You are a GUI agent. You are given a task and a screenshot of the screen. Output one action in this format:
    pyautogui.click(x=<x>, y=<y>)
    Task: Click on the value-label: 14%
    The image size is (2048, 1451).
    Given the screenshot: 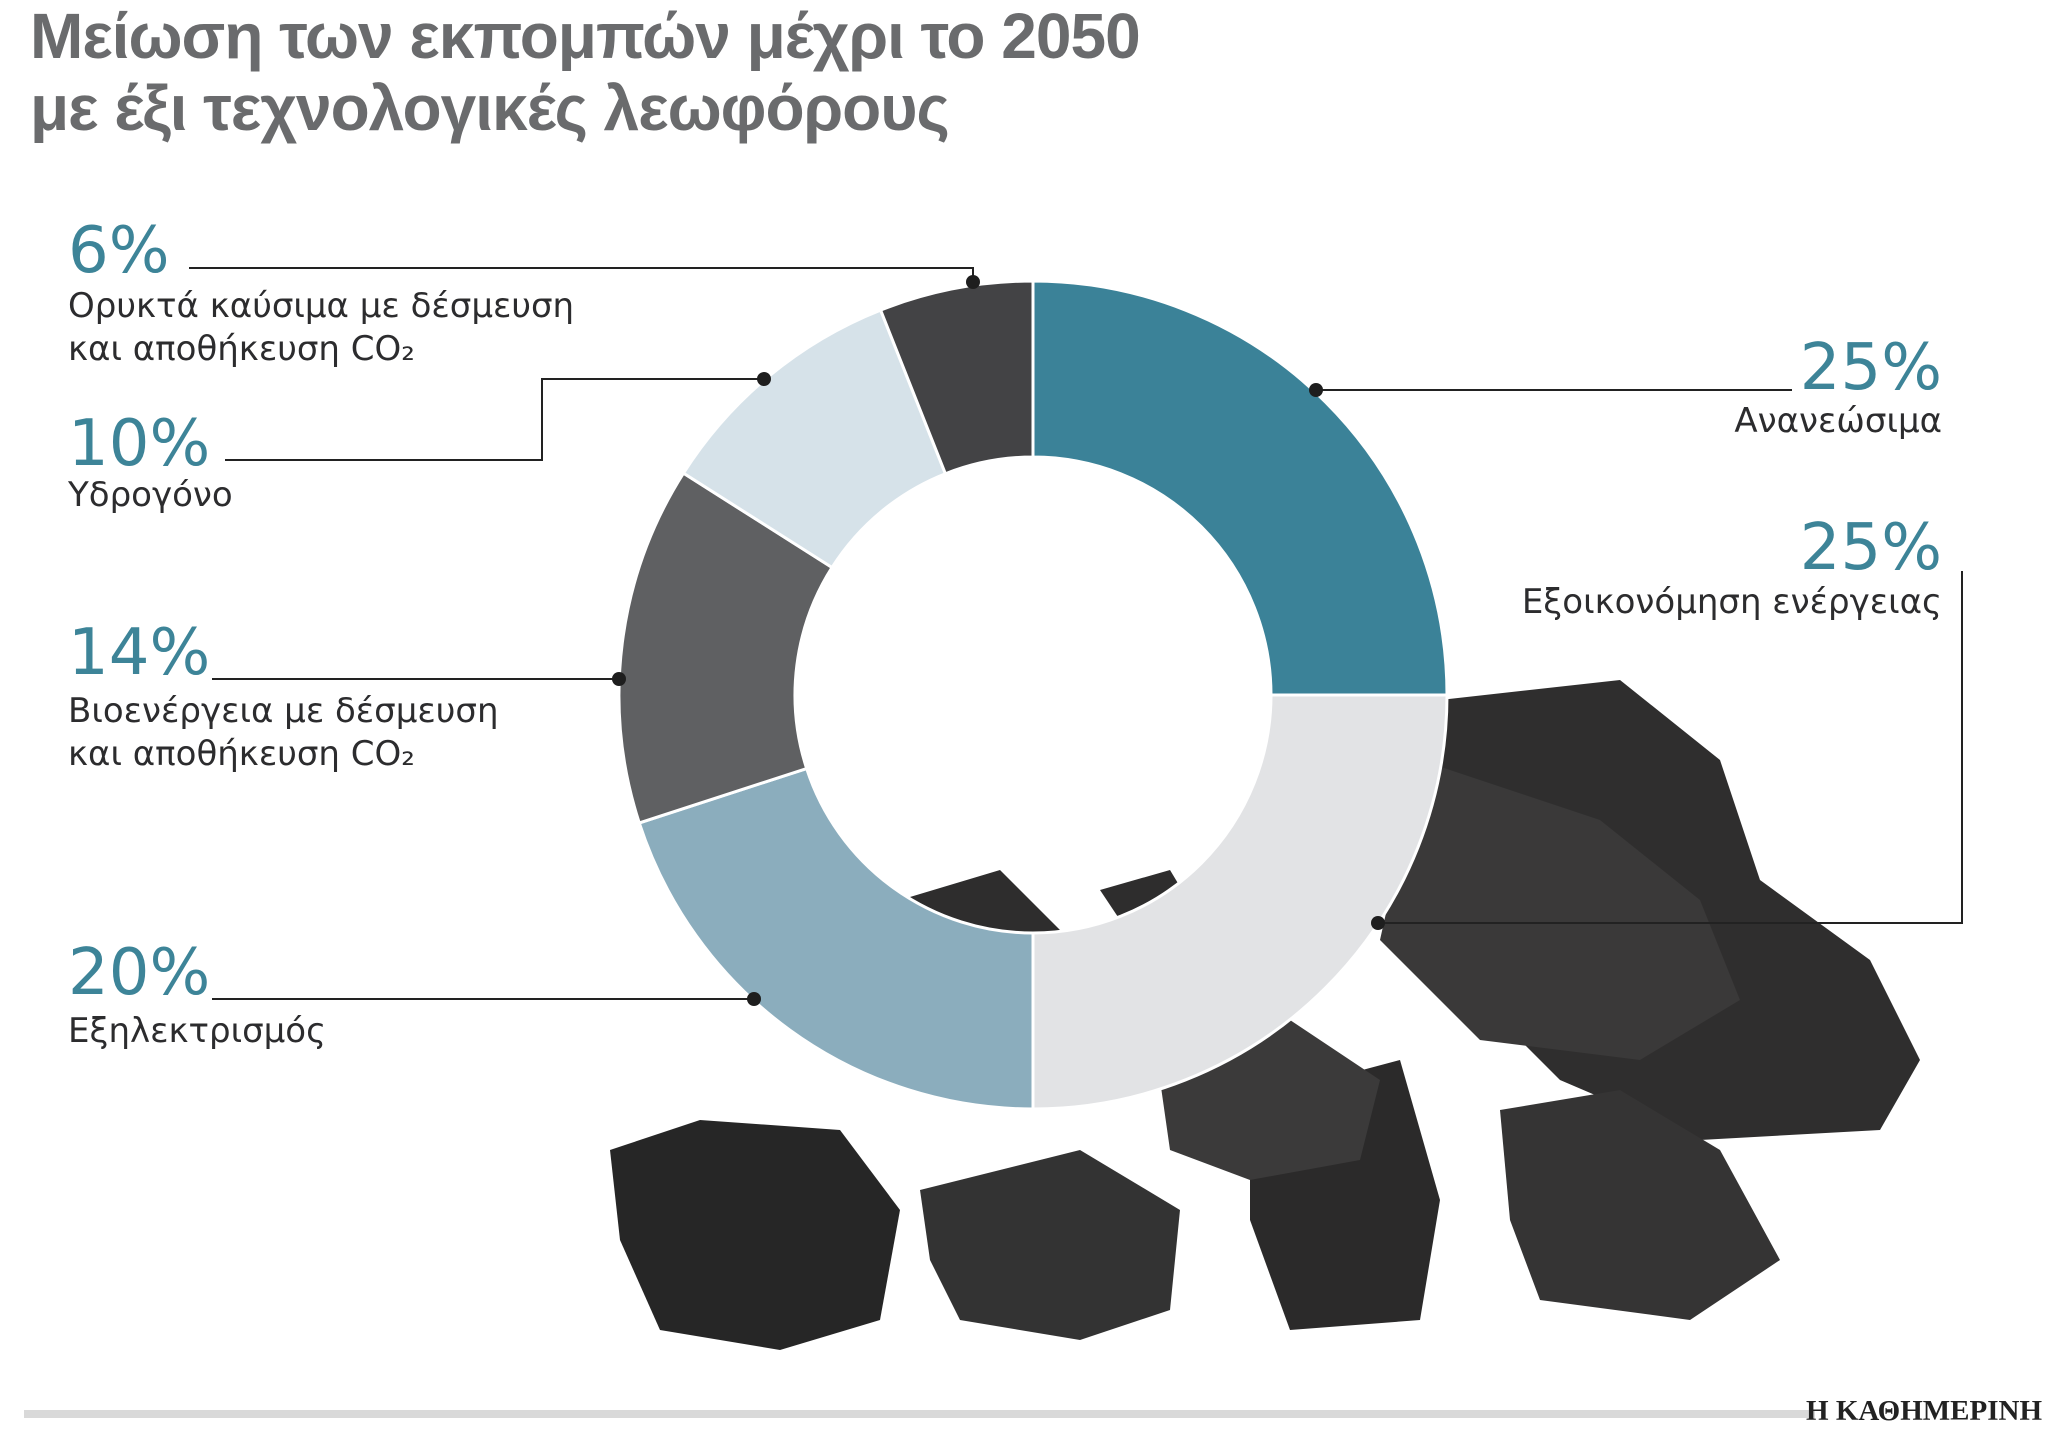 What is the action you would take?
    pyautogui.click(x=139, y=653)
    